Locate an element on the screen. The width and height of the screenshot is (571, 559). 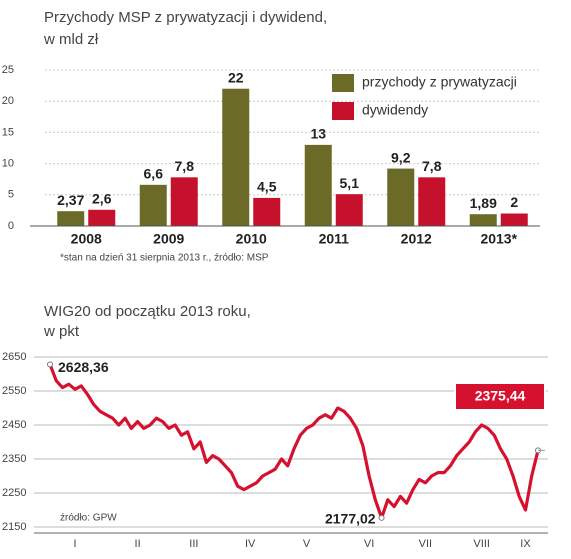
chart-title: WIG20 od początku 2013 roku, is located at coordinates (147, 311).